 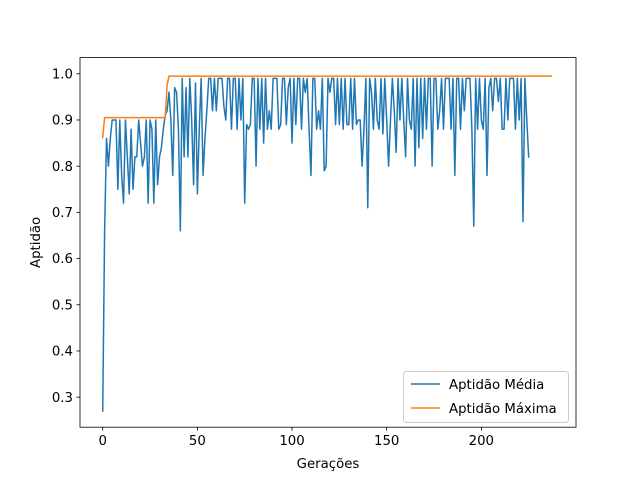 I want to click on y-tick-label: 0.4, so click(x=62, y=352).